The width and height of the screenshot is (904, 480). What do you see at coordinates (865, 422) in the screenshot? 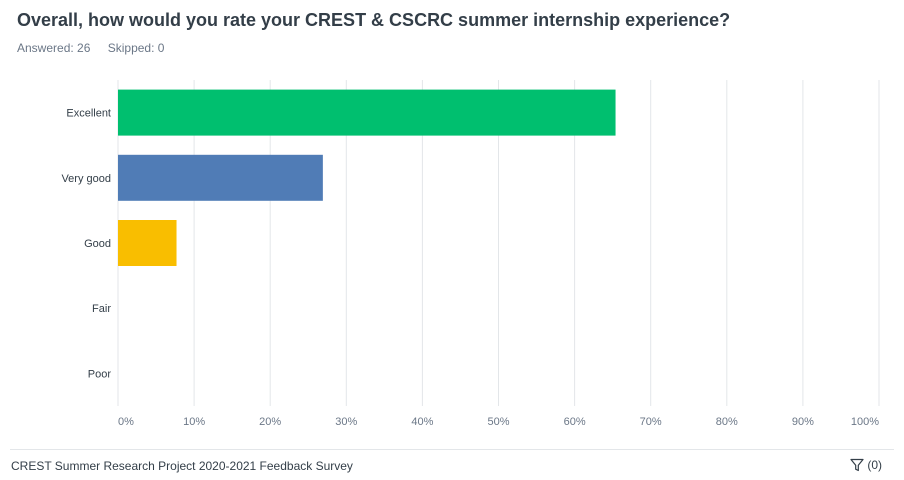
I see `x-tick-label: 100%` at bounding box center [865, 422].